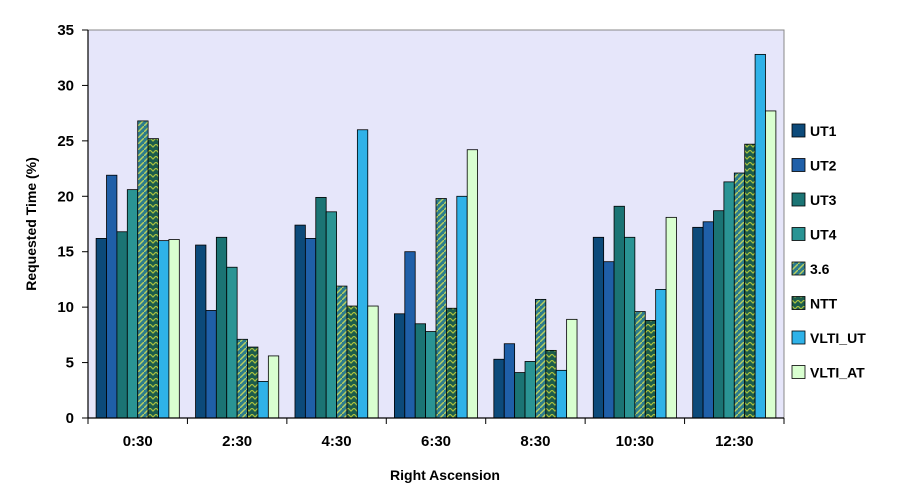  Describe the element at coordinates (70, 363) in the screenshot. I see `y-tick-label: 5` at that location.